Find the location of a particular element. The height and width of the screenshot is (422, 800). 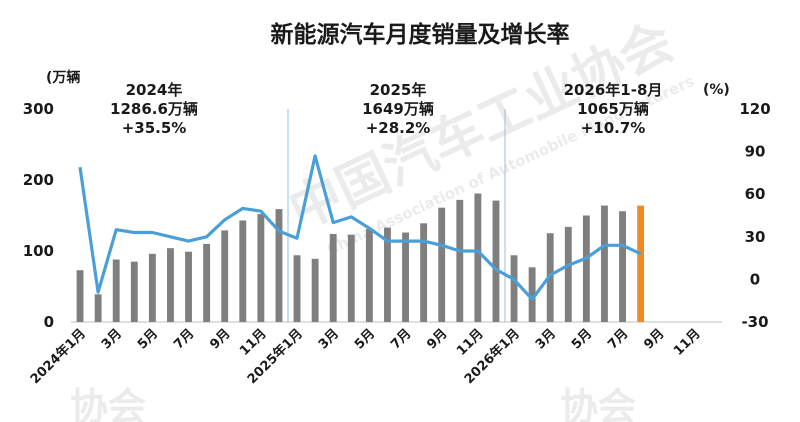

left-tick-label-3: 300 is located at coordinates (38, 109).